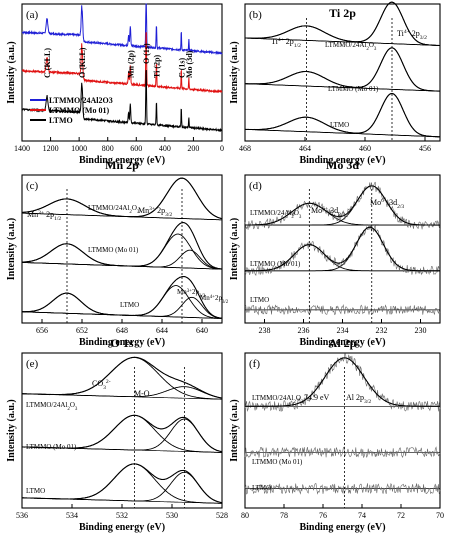 Image resolution: width=450 pixels, height=550 pixels. What do you see at coordinates (162, 330) in the screenshot?
I see `x-tick-label: 644` at bounding box center [162, 330].